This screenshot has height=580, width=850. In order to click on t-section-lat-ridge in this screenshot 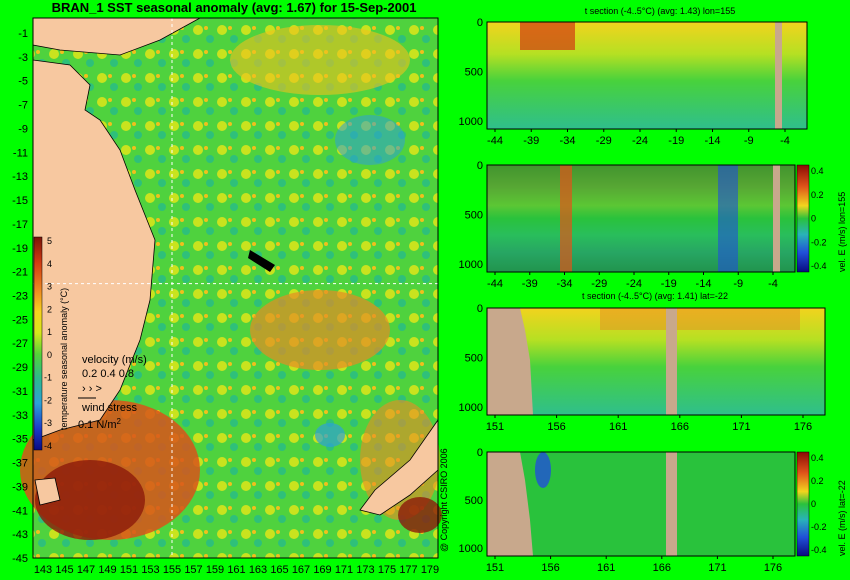, I will do `click(671, 361)`.